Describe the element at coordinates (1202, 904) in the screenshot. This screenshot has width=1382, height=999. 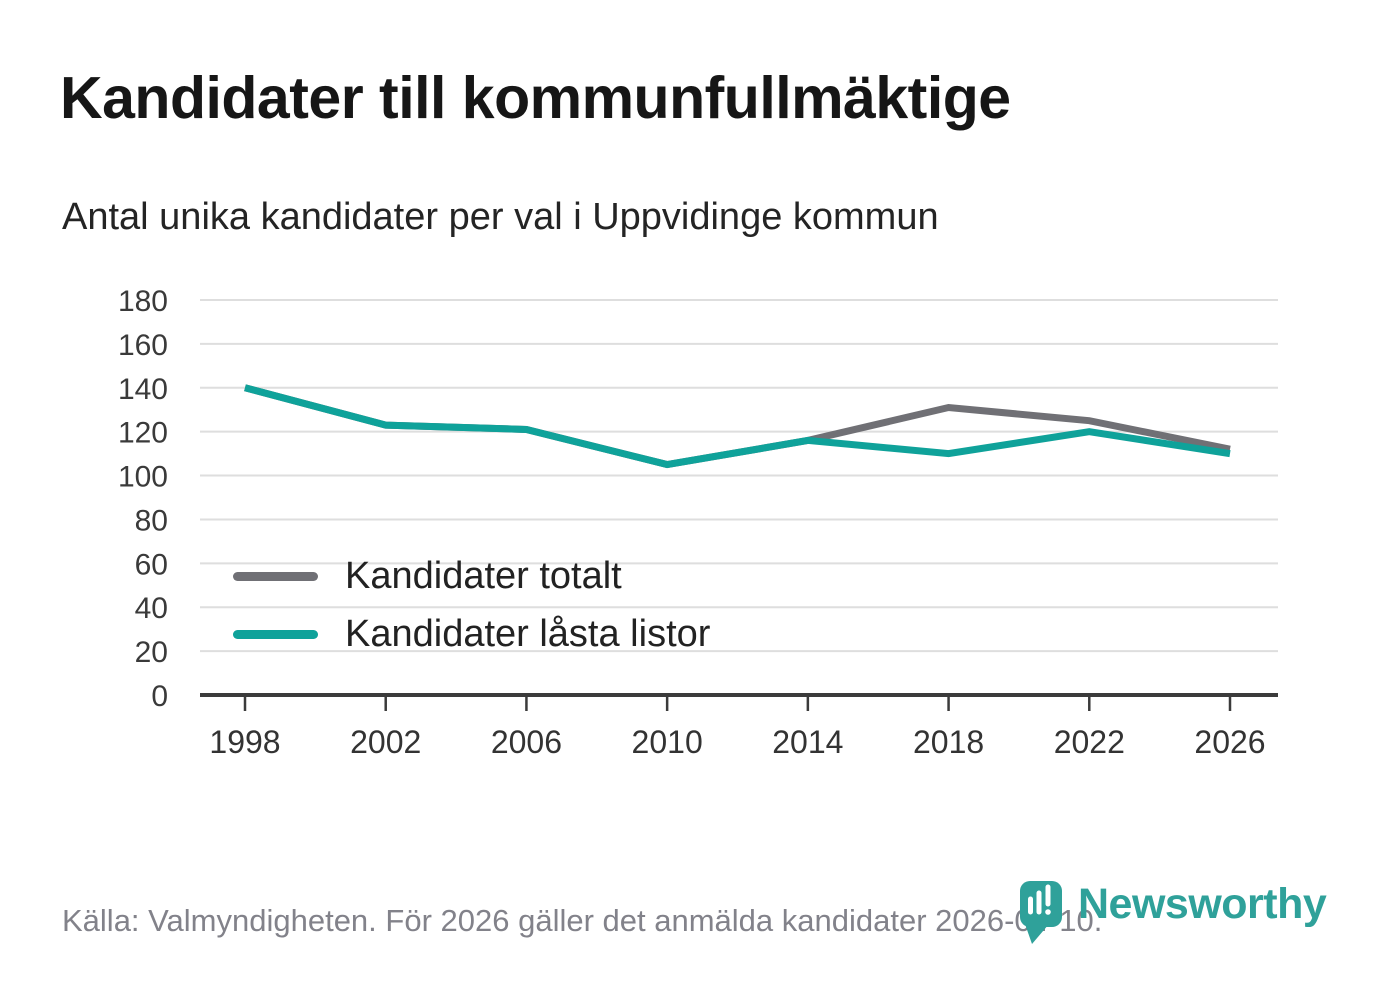
I see `newsworthy-wordmark: Newsworthy` at that location.